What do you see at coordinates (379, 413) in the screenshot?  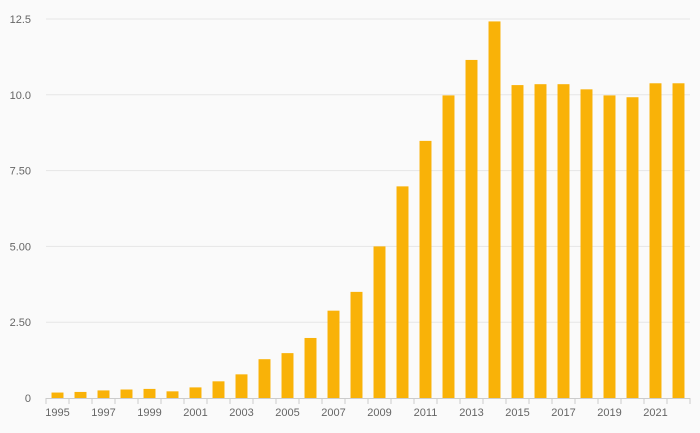 I see `x-tick-label: 2009` at bounding box center [379, 413].